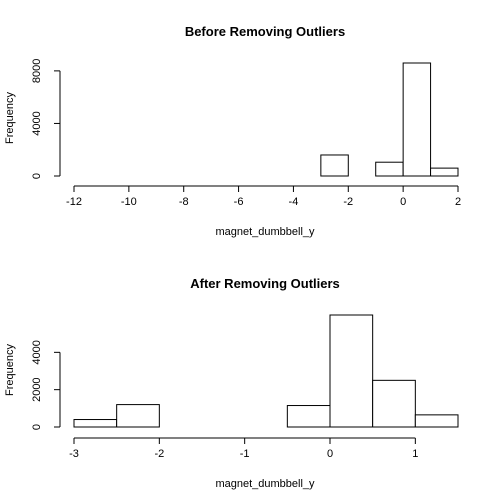 The width and height of the screenshot is (504, 504). Describe the element at coordinates (37, 71) in the screenshot. I see `y-tick-label: 8000` at that location.